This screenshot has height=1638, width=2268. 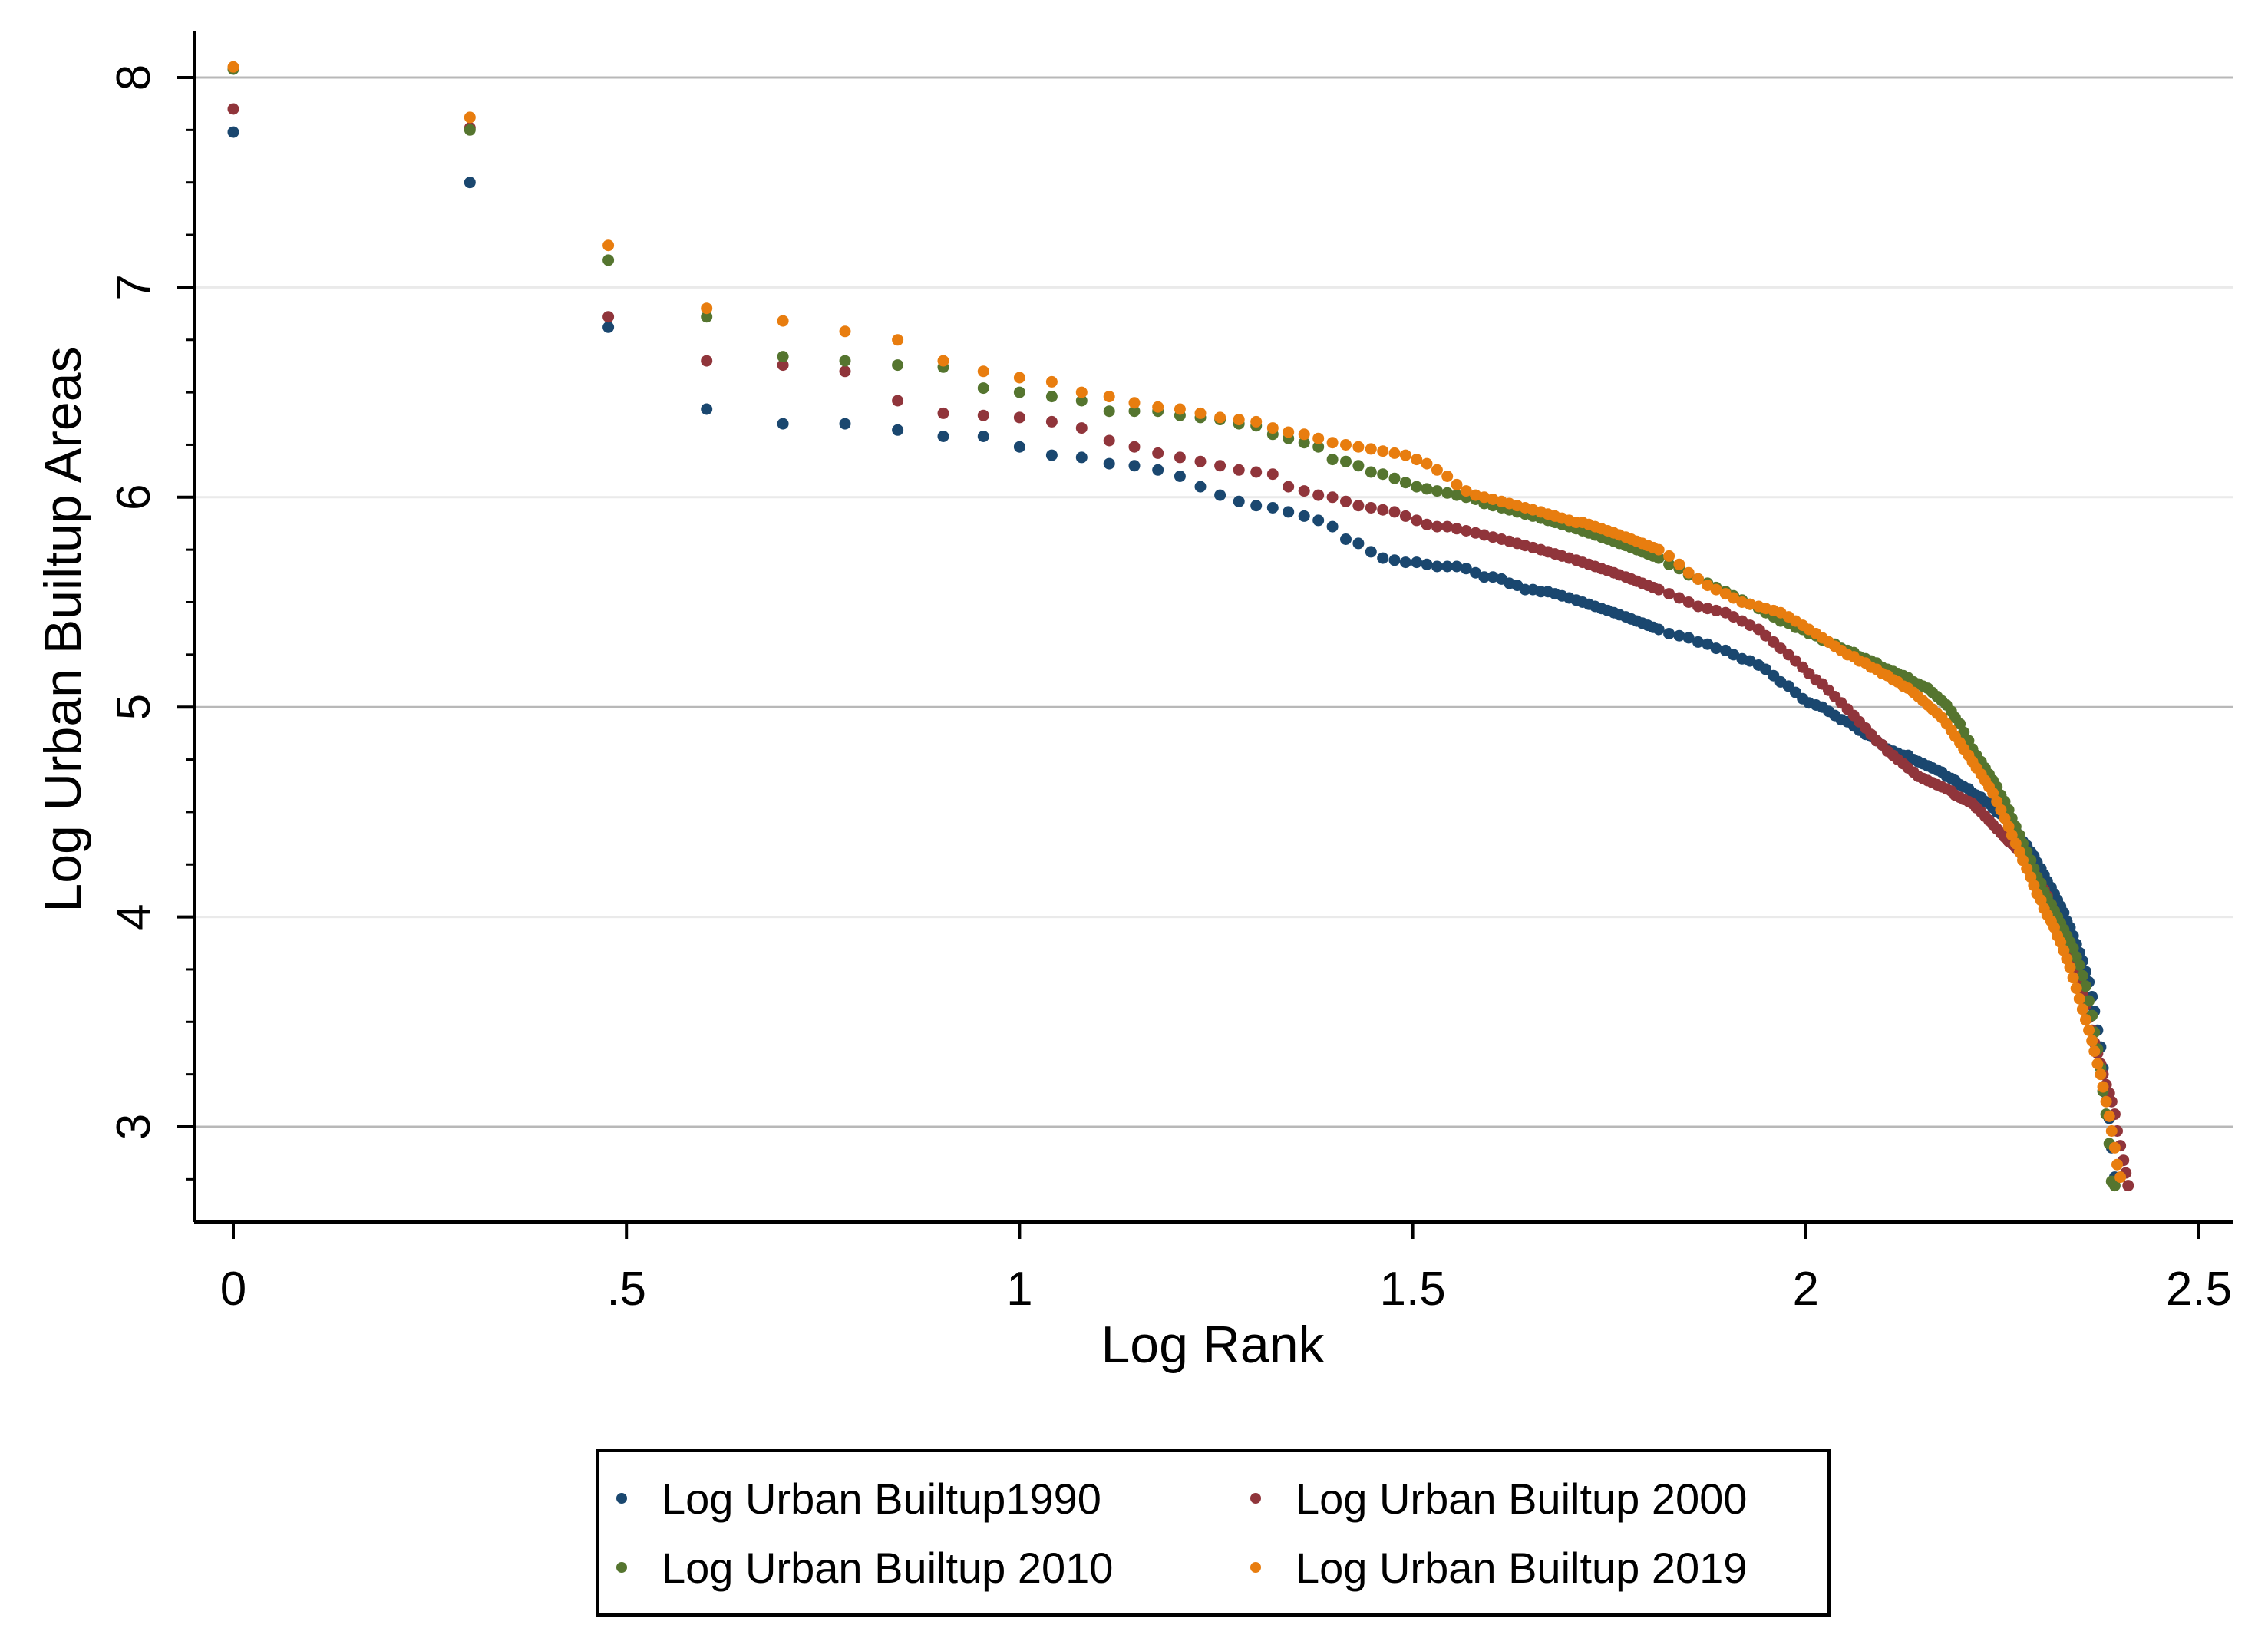 I want to click on x-tick-label-0: 0, so click(x=233, y=1289).